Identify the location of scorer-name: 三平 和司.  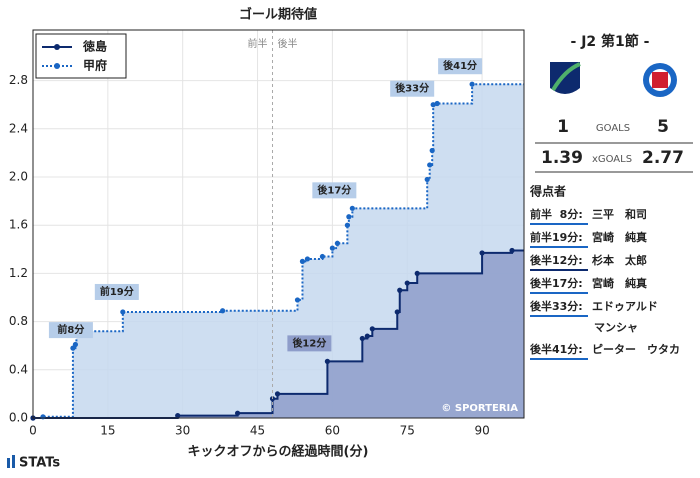
(619, 214).